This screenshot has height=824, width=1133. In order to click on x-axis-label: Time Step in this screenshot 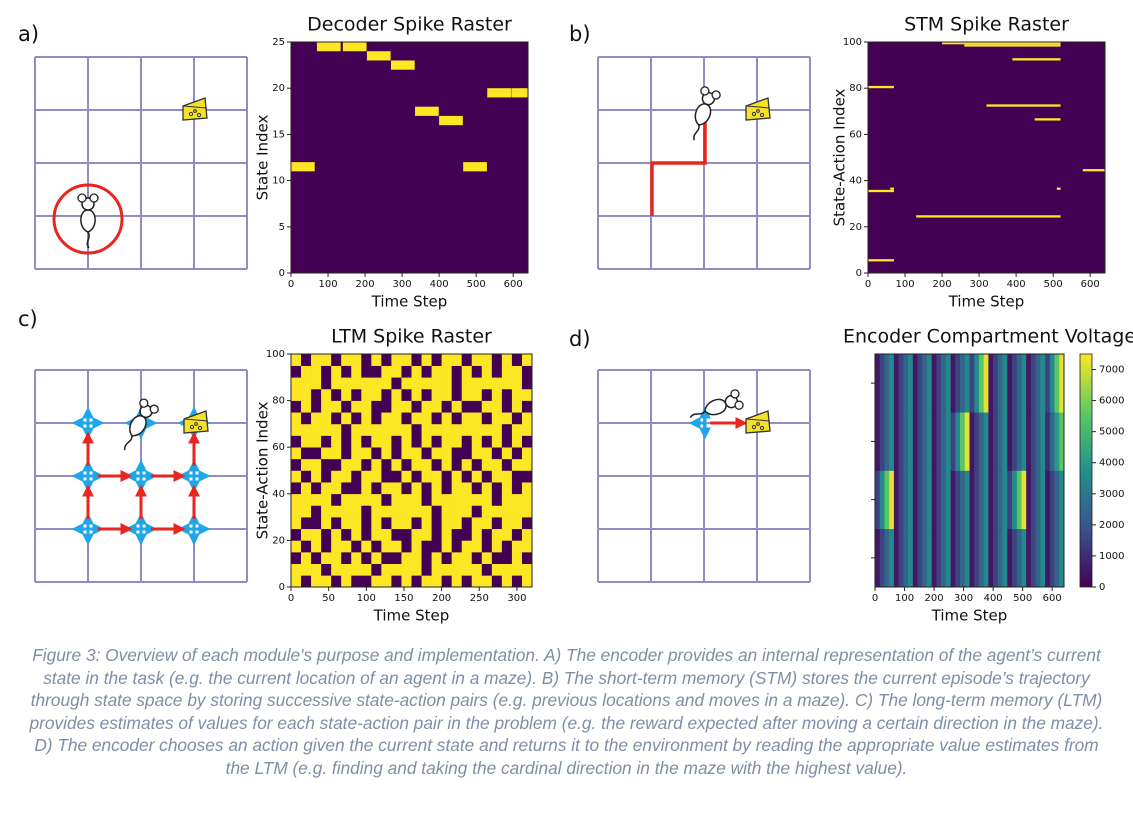, I will do `click(969, 616)`.